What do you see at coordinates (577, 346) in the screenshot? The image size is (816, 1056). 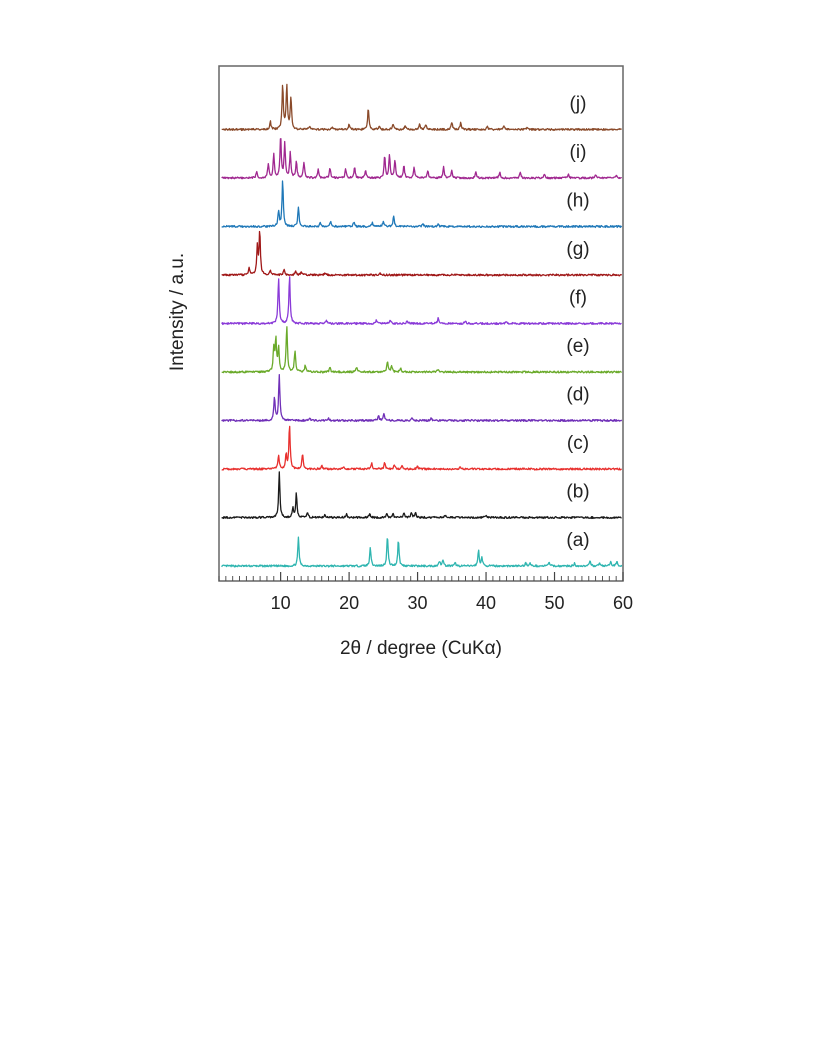 I see `series-label-e: (e)` at bounding box center [577, 346].